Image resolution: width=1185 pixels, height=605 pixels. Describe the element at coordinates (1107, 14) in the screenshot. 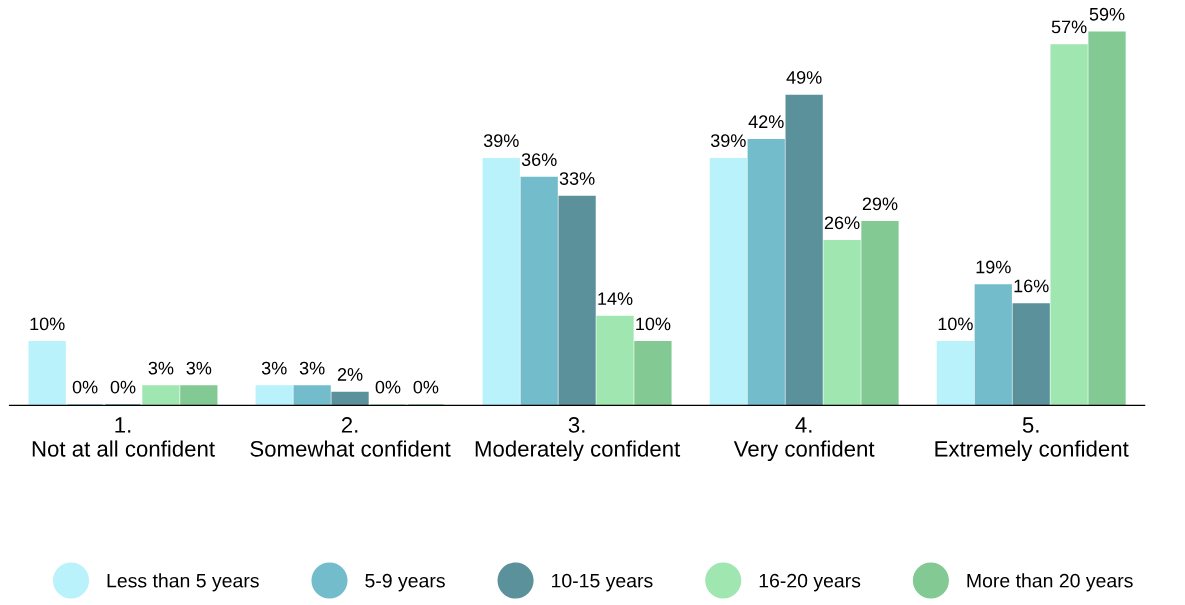

I see `data-label: 59%` at that location.